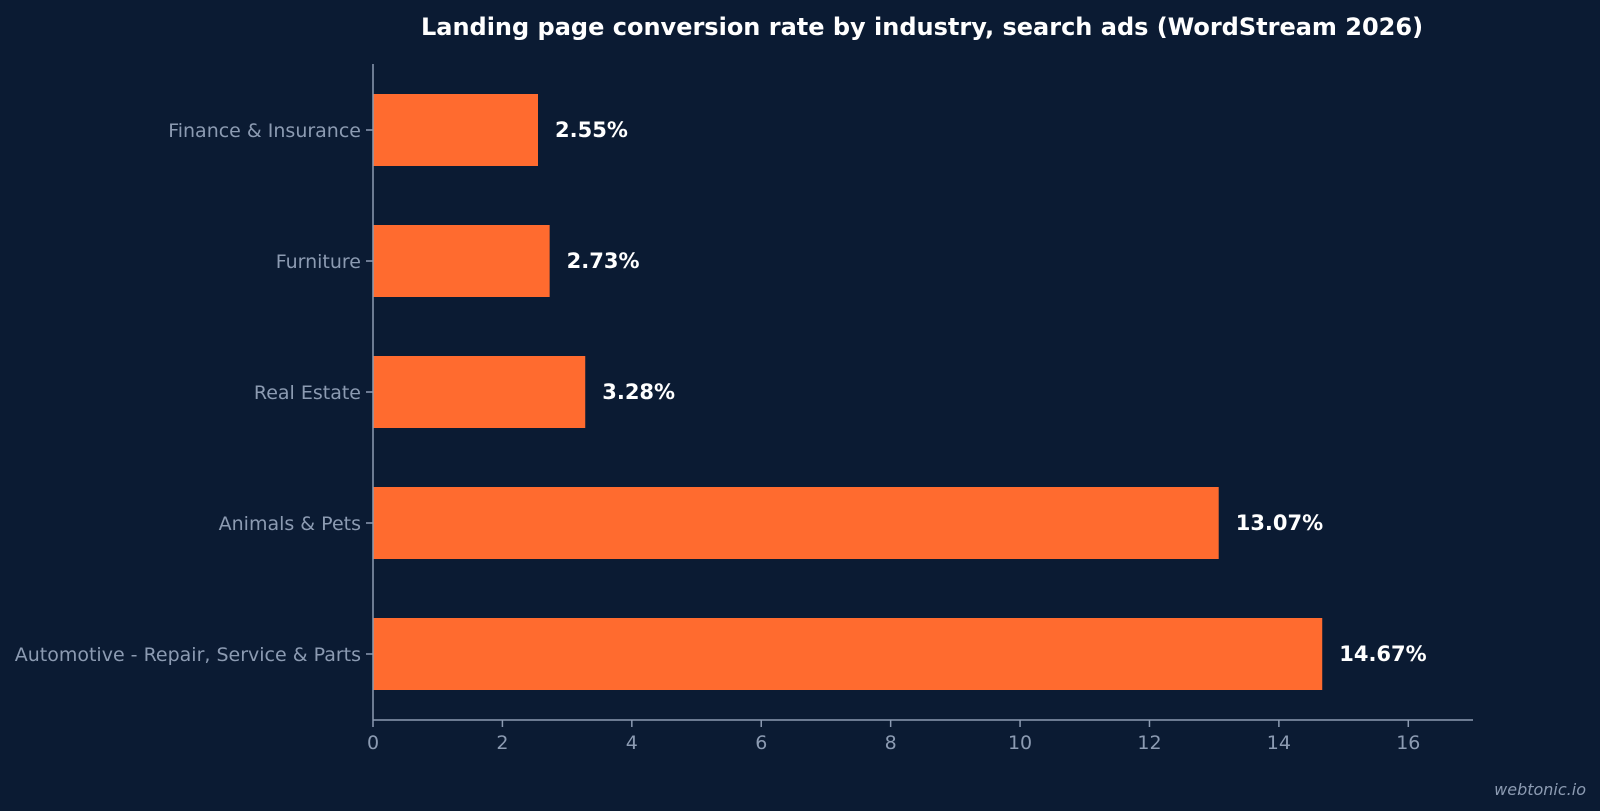 The width and height of the screenshot is (1600, 811). I want to click on bar-automotive-repair-service-parts, so click(848, 654).